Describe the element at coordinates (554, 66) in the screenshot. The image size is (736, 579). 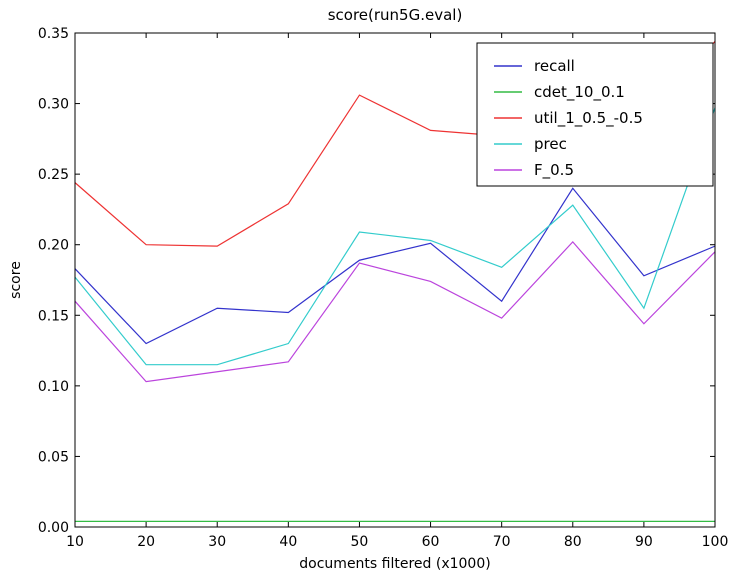
I see `legend-label: recall` at that location.